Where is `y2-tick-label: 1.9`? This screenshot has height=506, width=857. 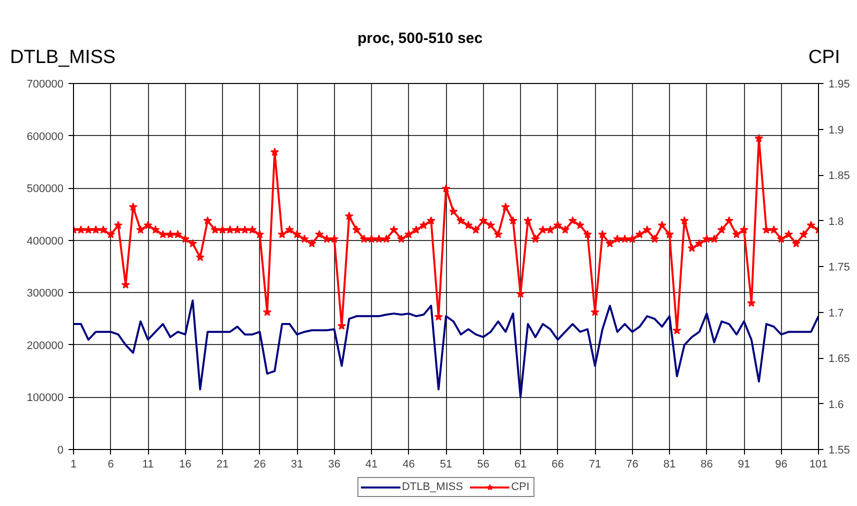 y2-tick-label: 1.9 is located at coordinates (836, 130).